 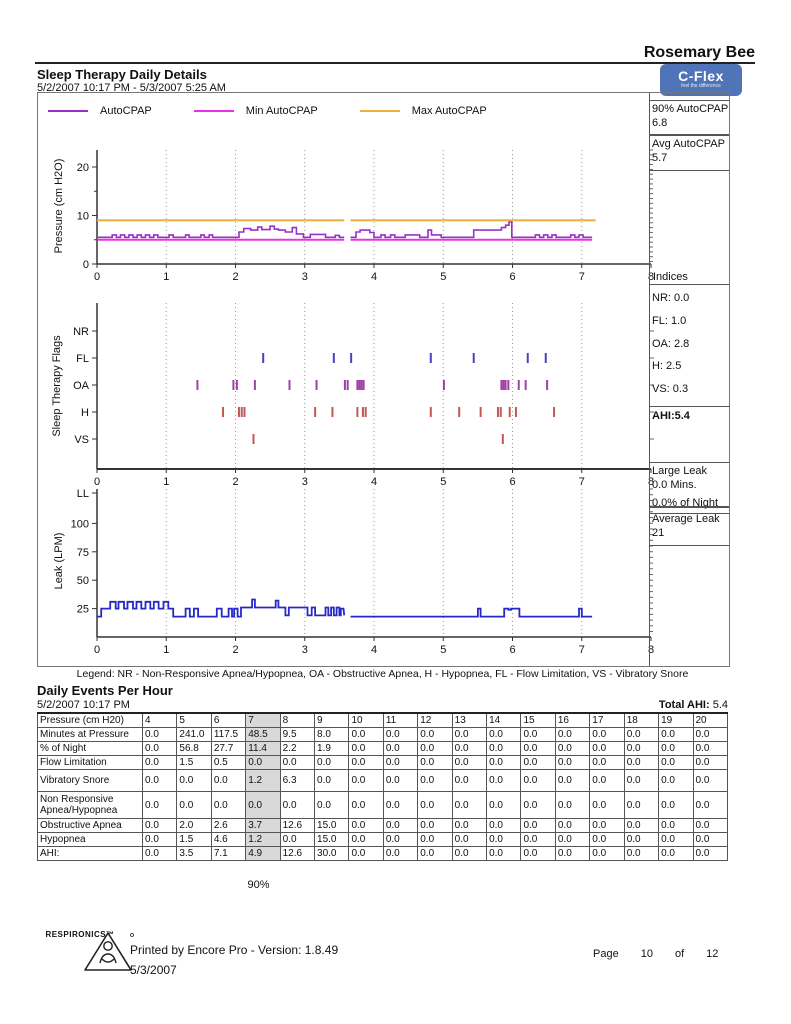 What do you see at coordinates (228, 734) in the screenshot?
I see `table-cell: 117.5` at bounding box center [228, 734].